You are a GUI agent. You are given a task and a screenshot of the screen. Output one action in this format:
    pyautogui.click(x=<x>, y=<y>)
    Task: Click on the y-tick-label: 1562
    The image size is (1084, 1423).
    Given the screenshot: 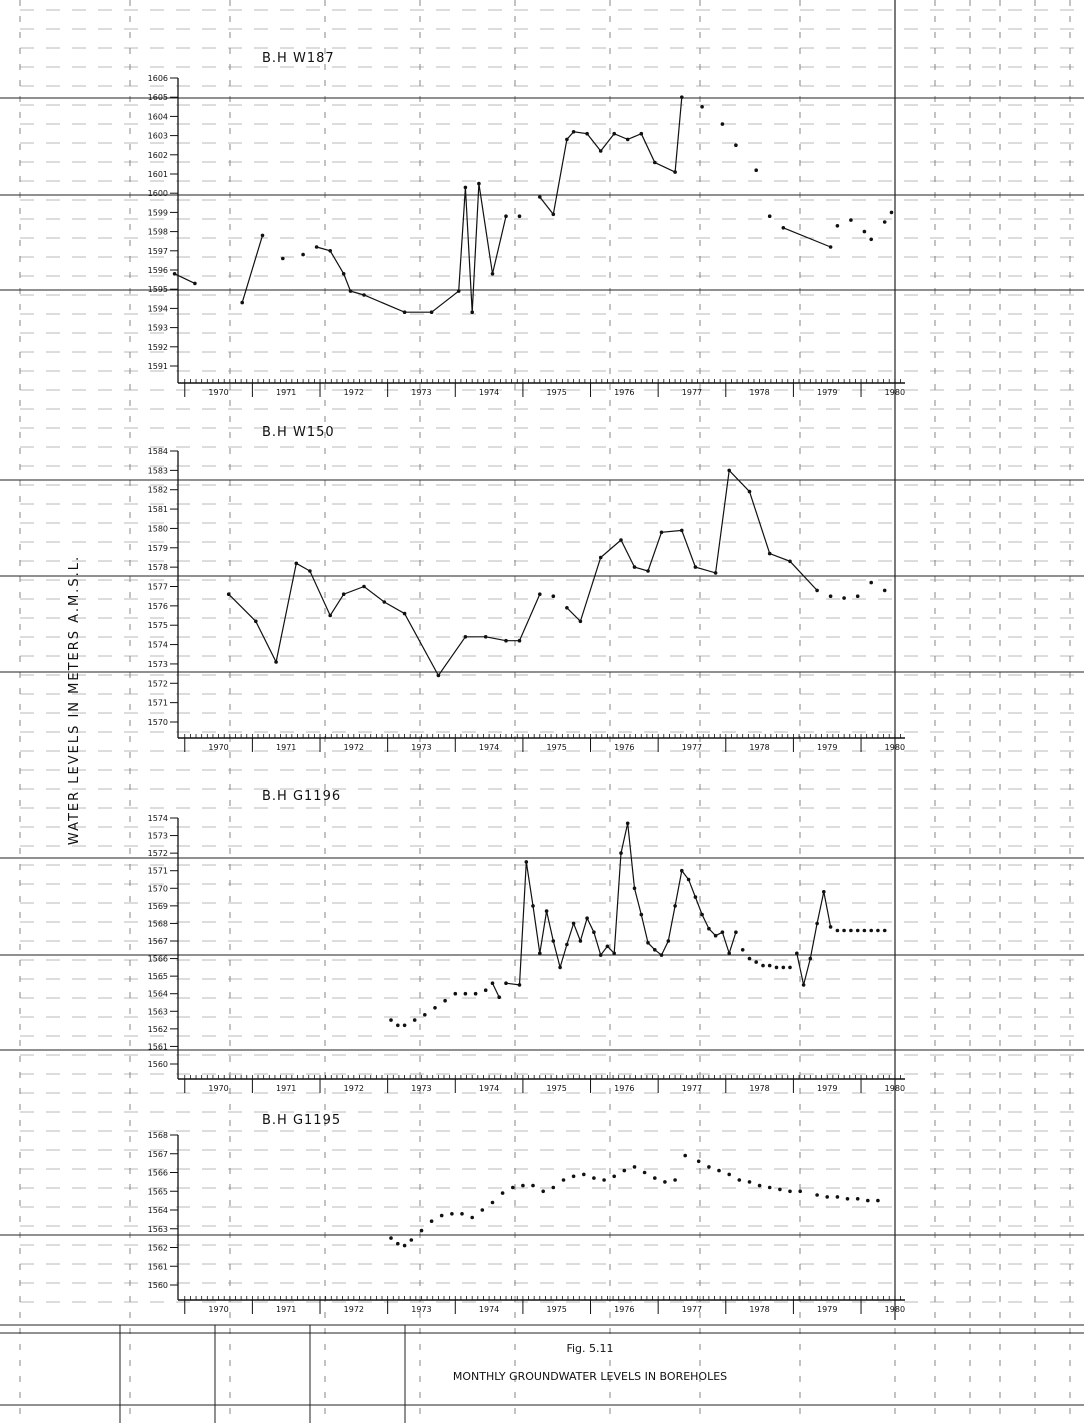 What is the action you would take?
    pyautogui.click(x=158, y=1029)
    